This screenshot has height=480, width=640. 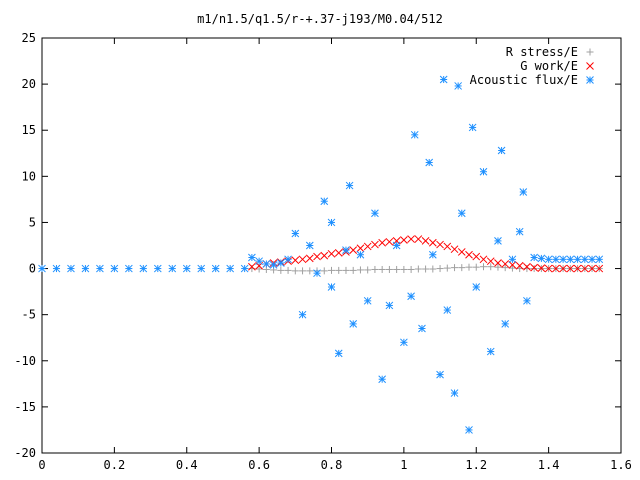 What do you see at coordinates (32, 222) in the screenshot?
I see `y-tick-label: 5` at bounding box center [32, 222].